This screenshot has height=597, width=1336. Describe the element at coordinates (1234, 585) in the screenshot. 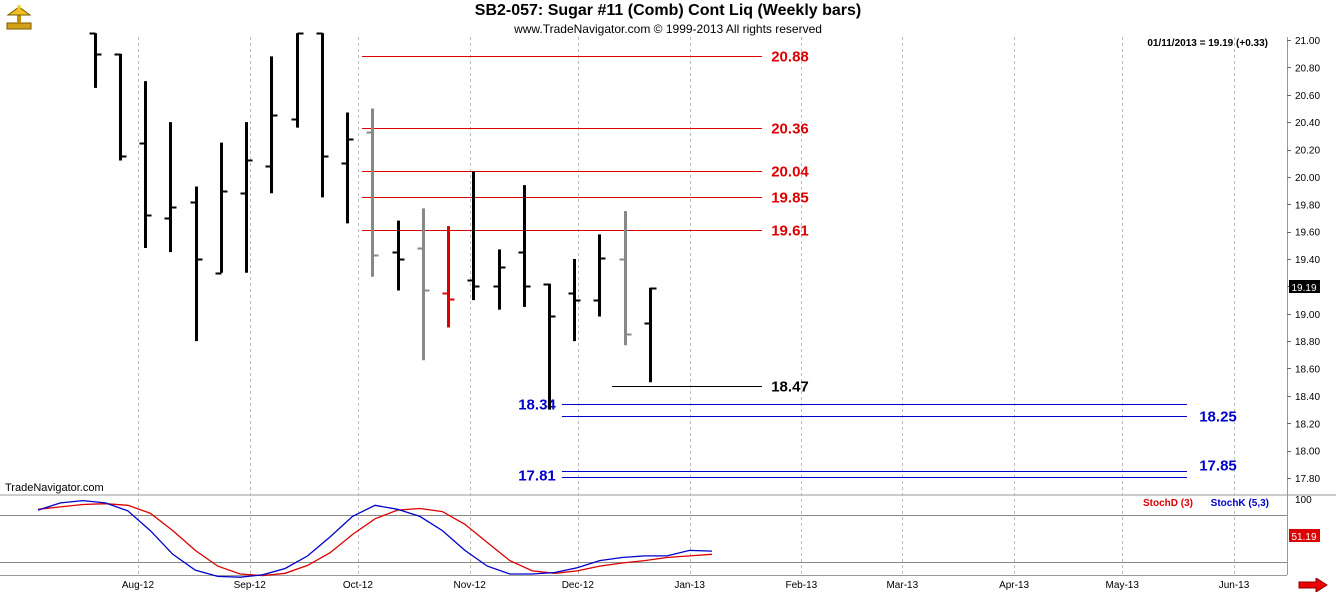

I see `x-axis-tick-label: Jun-13` at that location.